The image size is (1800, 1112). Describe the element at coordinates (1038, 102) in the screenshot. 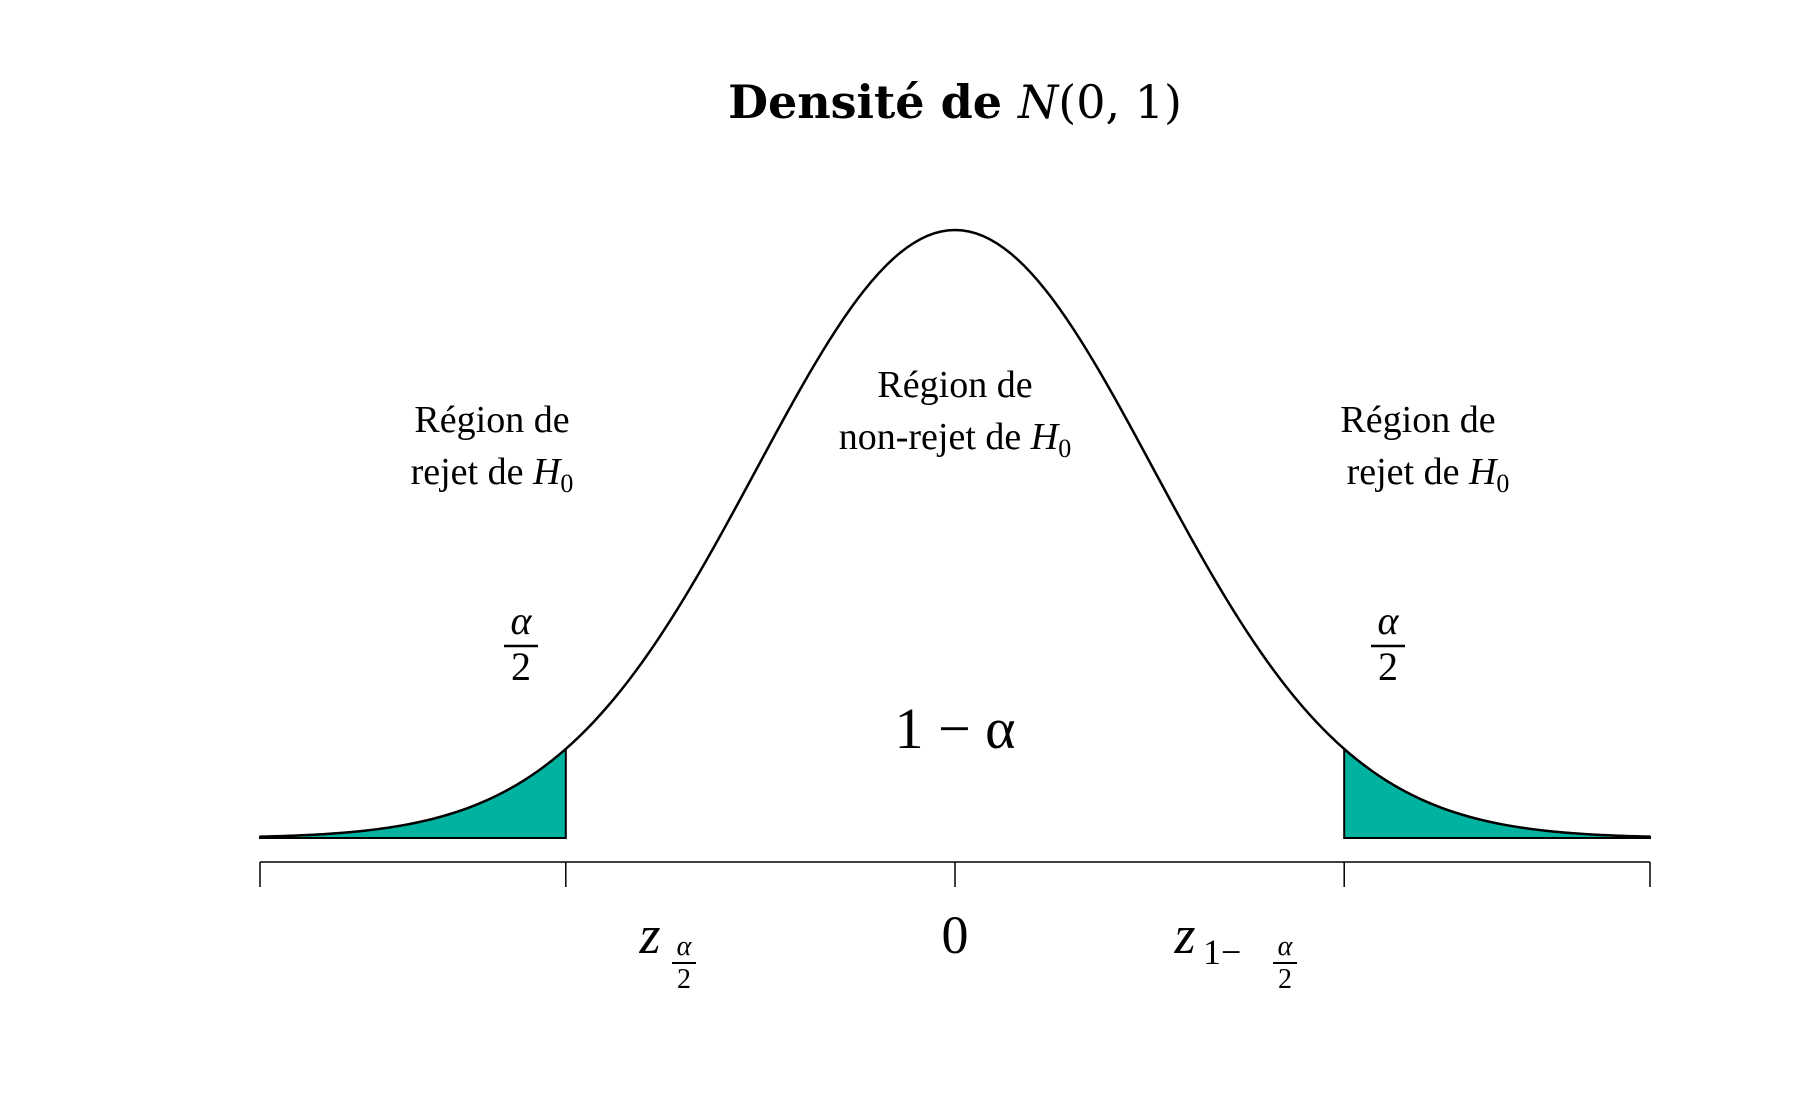

I see `chart-title-math-script: N` at that location.